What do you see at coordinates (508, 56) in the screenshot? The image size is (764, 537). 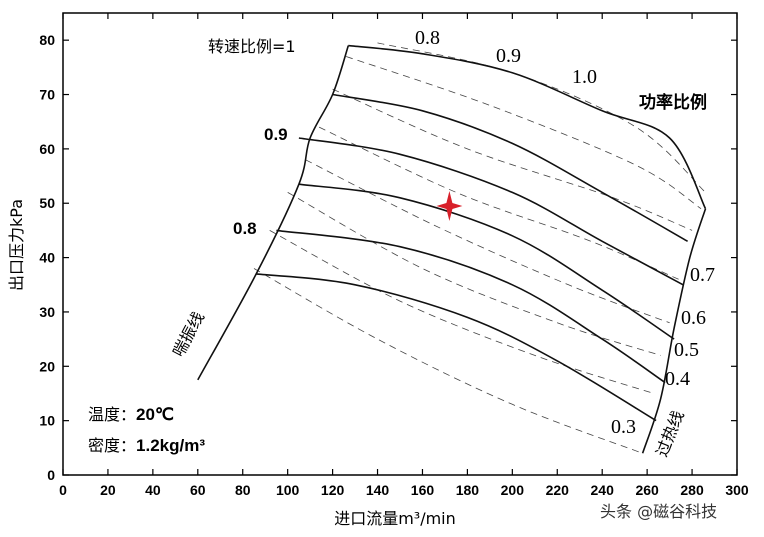 I see `power-label-09: 0.9` at bounding box center [508, 56].